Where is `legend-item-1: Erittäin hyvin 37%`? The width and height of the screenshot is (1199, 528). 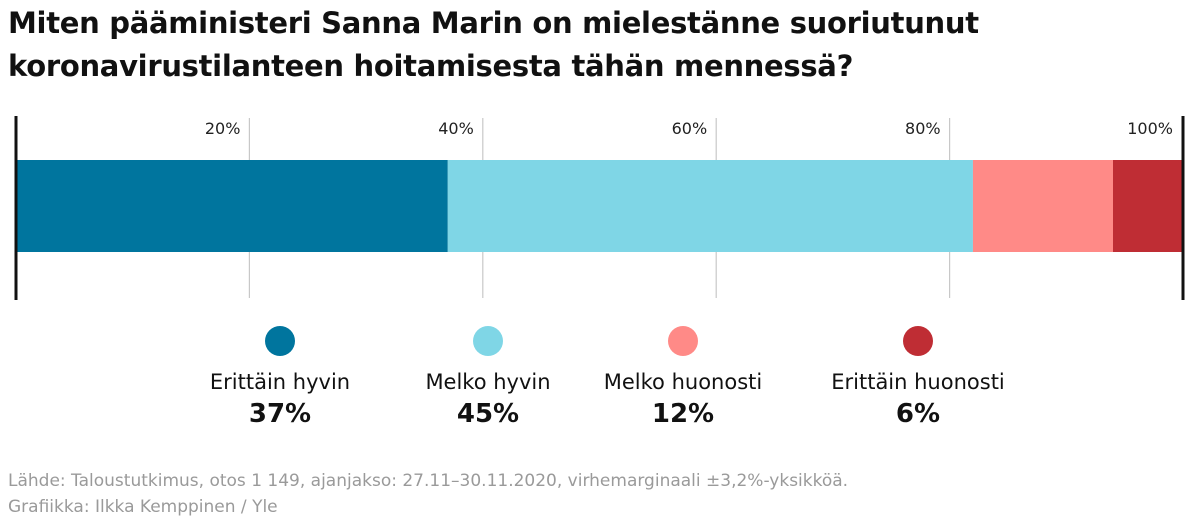 legend-item-1: Erittäin hyvin 37% is located at coordinates (280, 379).